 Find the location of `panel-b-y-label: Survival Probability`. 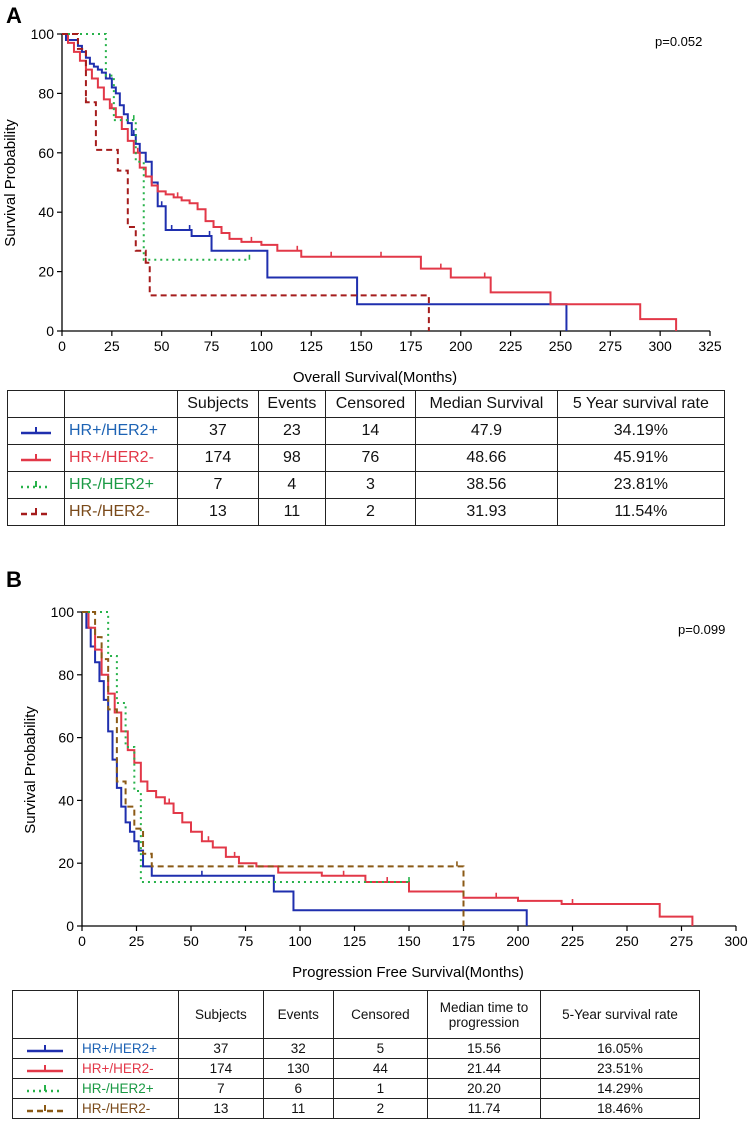

panel-b-y-label: Survival Probability is located at coordinates (30, 770).